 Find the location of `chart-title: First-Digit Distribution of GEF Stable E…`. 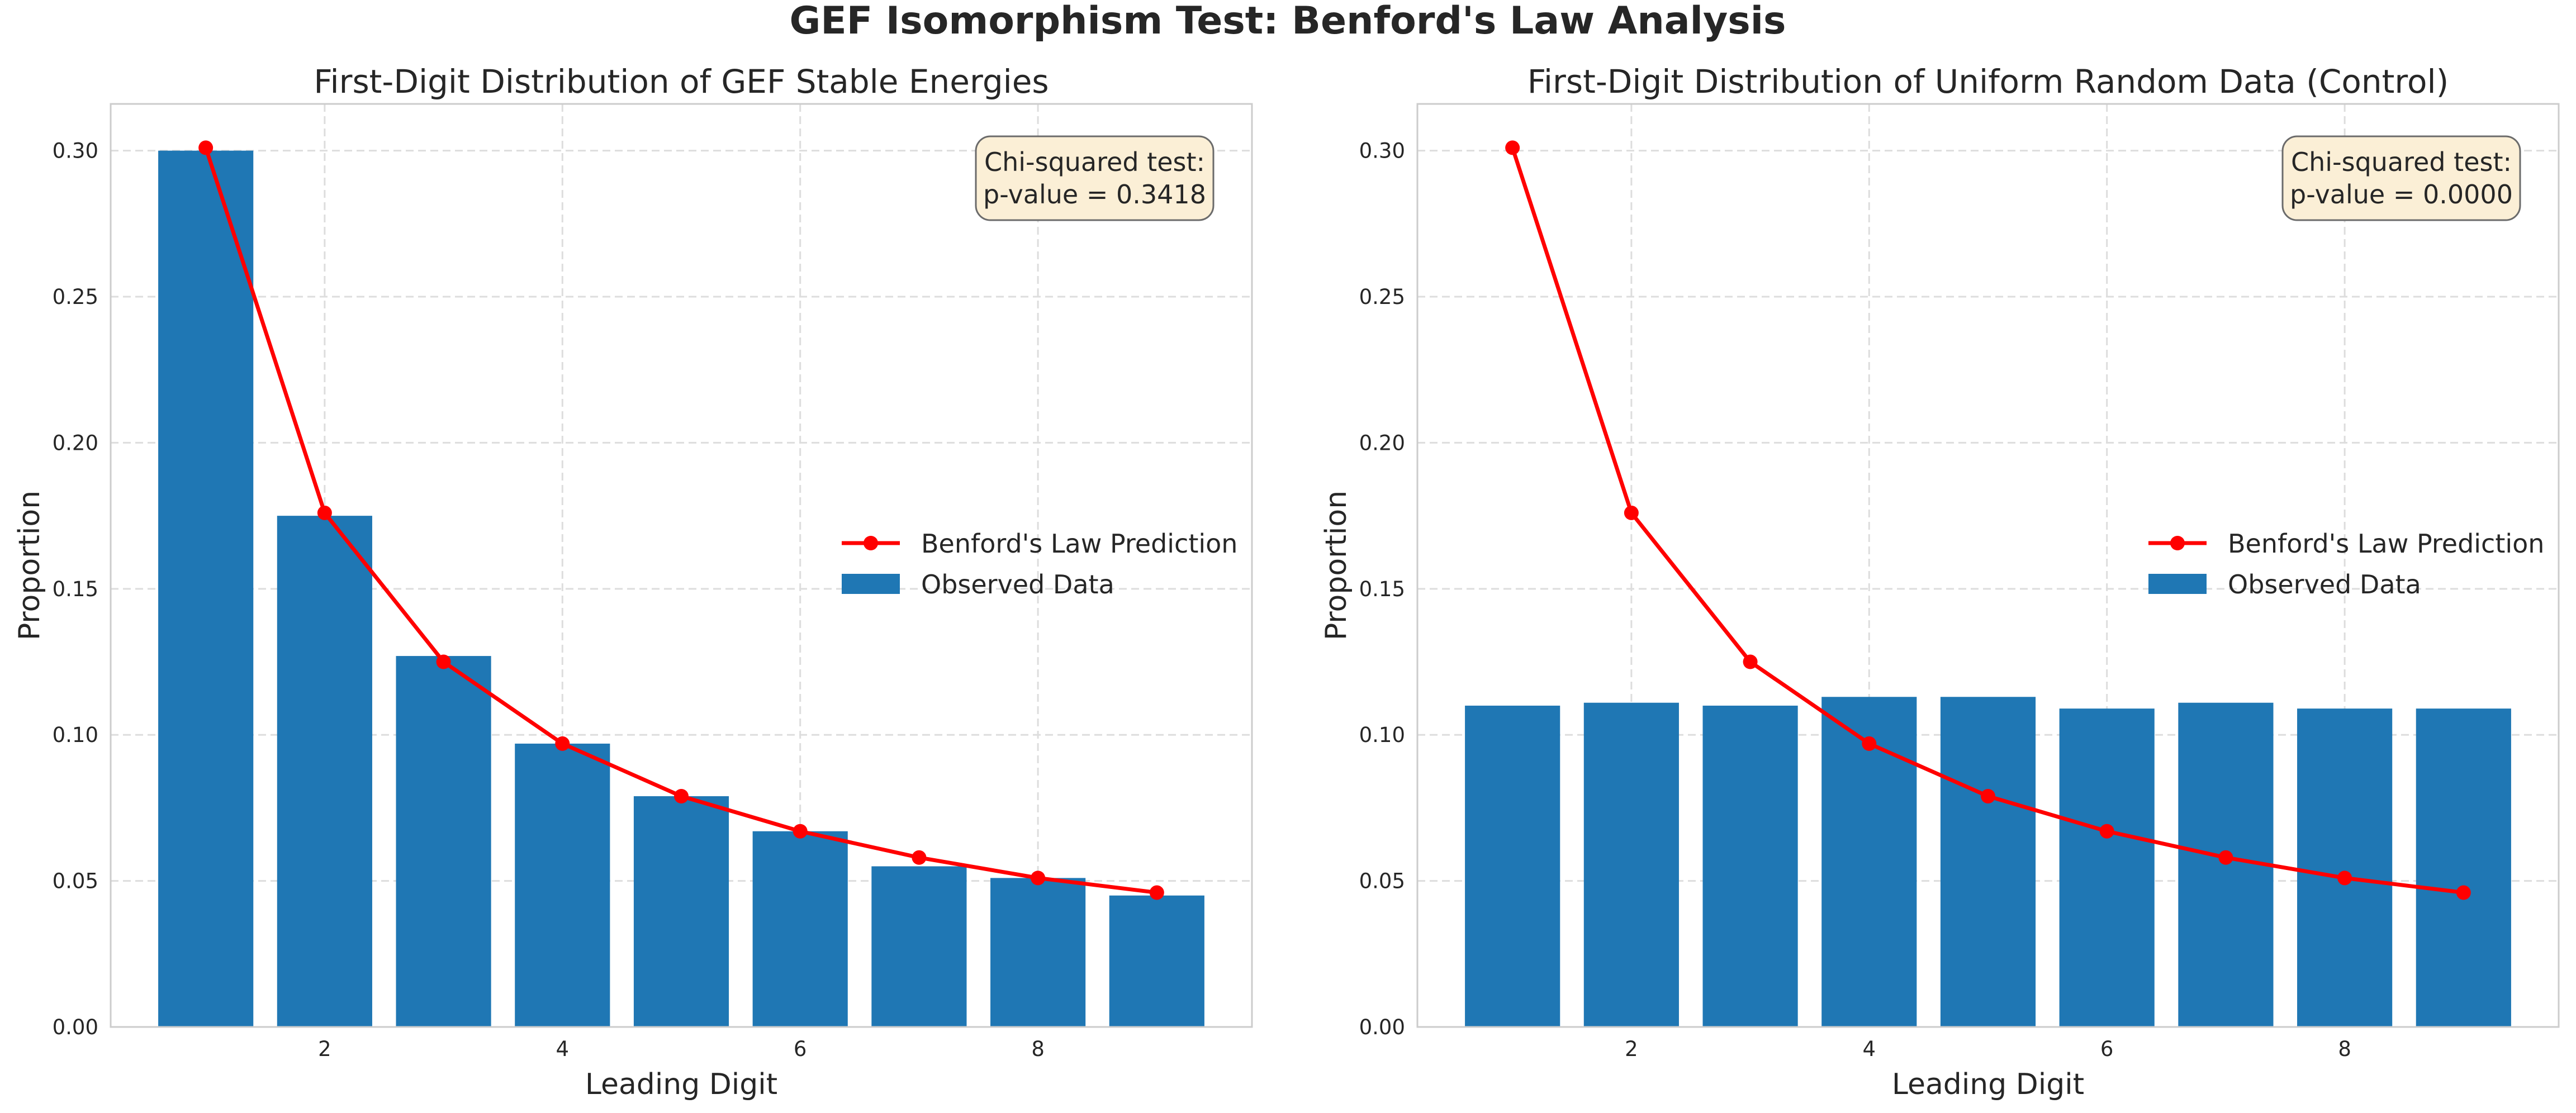

chart-title: First-Digit Distribution of GEF Stable E… is located at coordinates (681, 82).